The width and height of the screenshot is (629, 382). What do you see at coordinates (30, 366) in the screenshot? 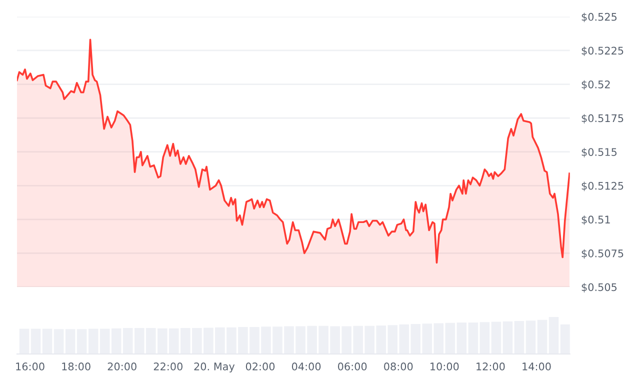
I see `x-tick-label: 16:00` at bounding box center [30, 366].